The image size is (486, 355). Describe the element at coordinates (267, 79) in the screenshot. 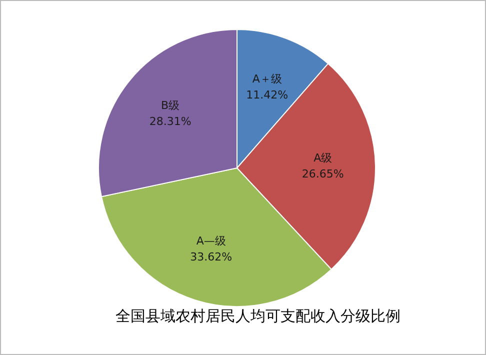

I see `slice-label: A＋级` at that location.